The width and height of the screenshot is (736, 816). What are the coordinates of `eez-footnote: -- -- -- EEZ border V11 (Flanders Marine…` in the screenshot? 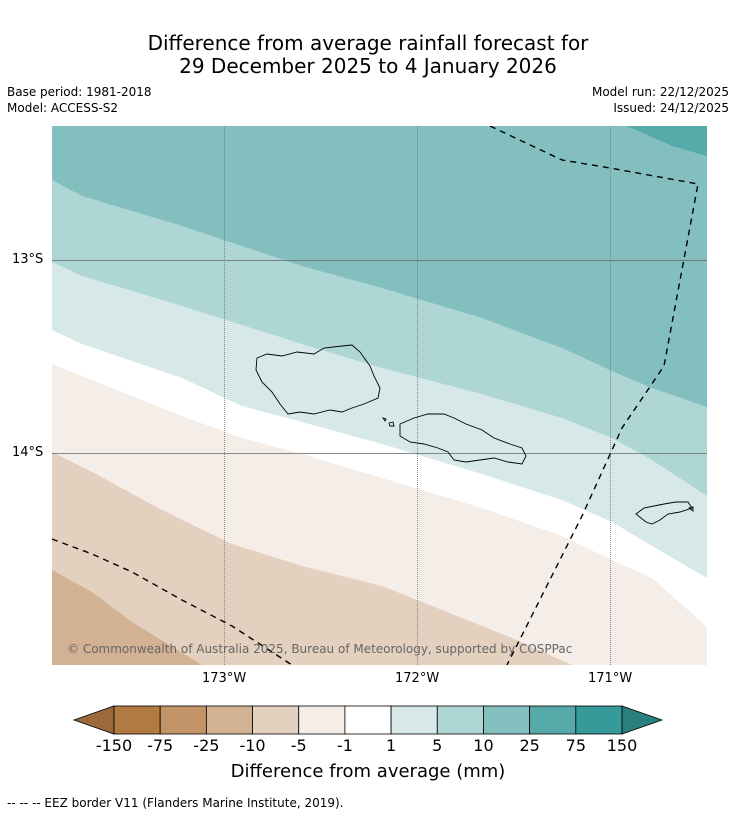 It's located at (175, 803).